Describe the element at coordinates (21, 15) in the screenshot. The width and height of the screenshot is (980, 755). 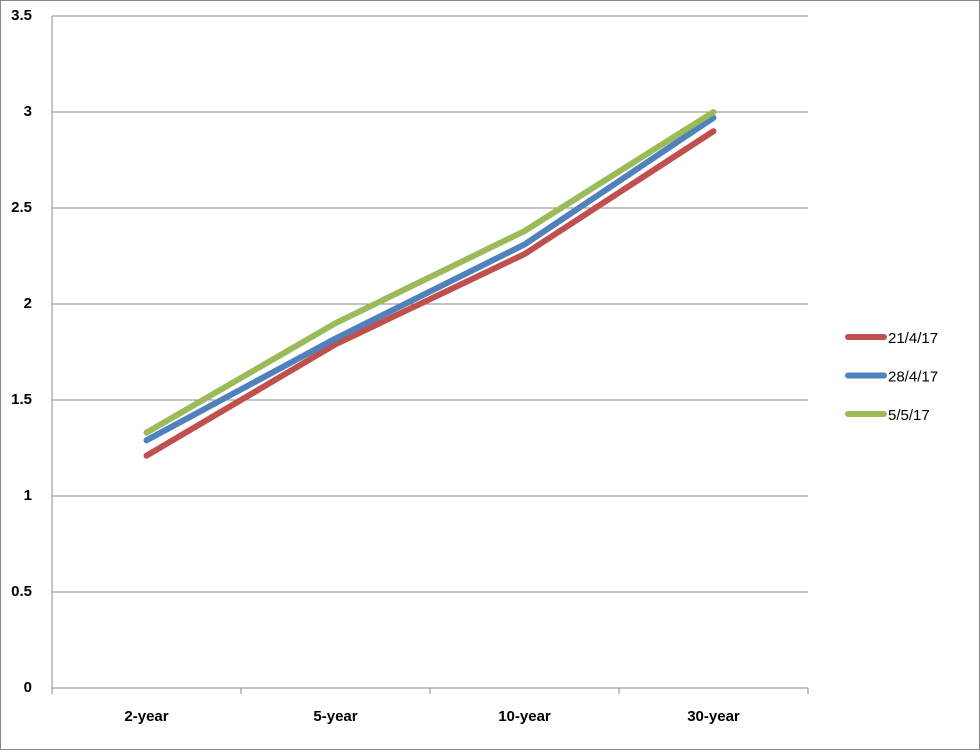
I see `y-tick-label: 3.5` at that location.